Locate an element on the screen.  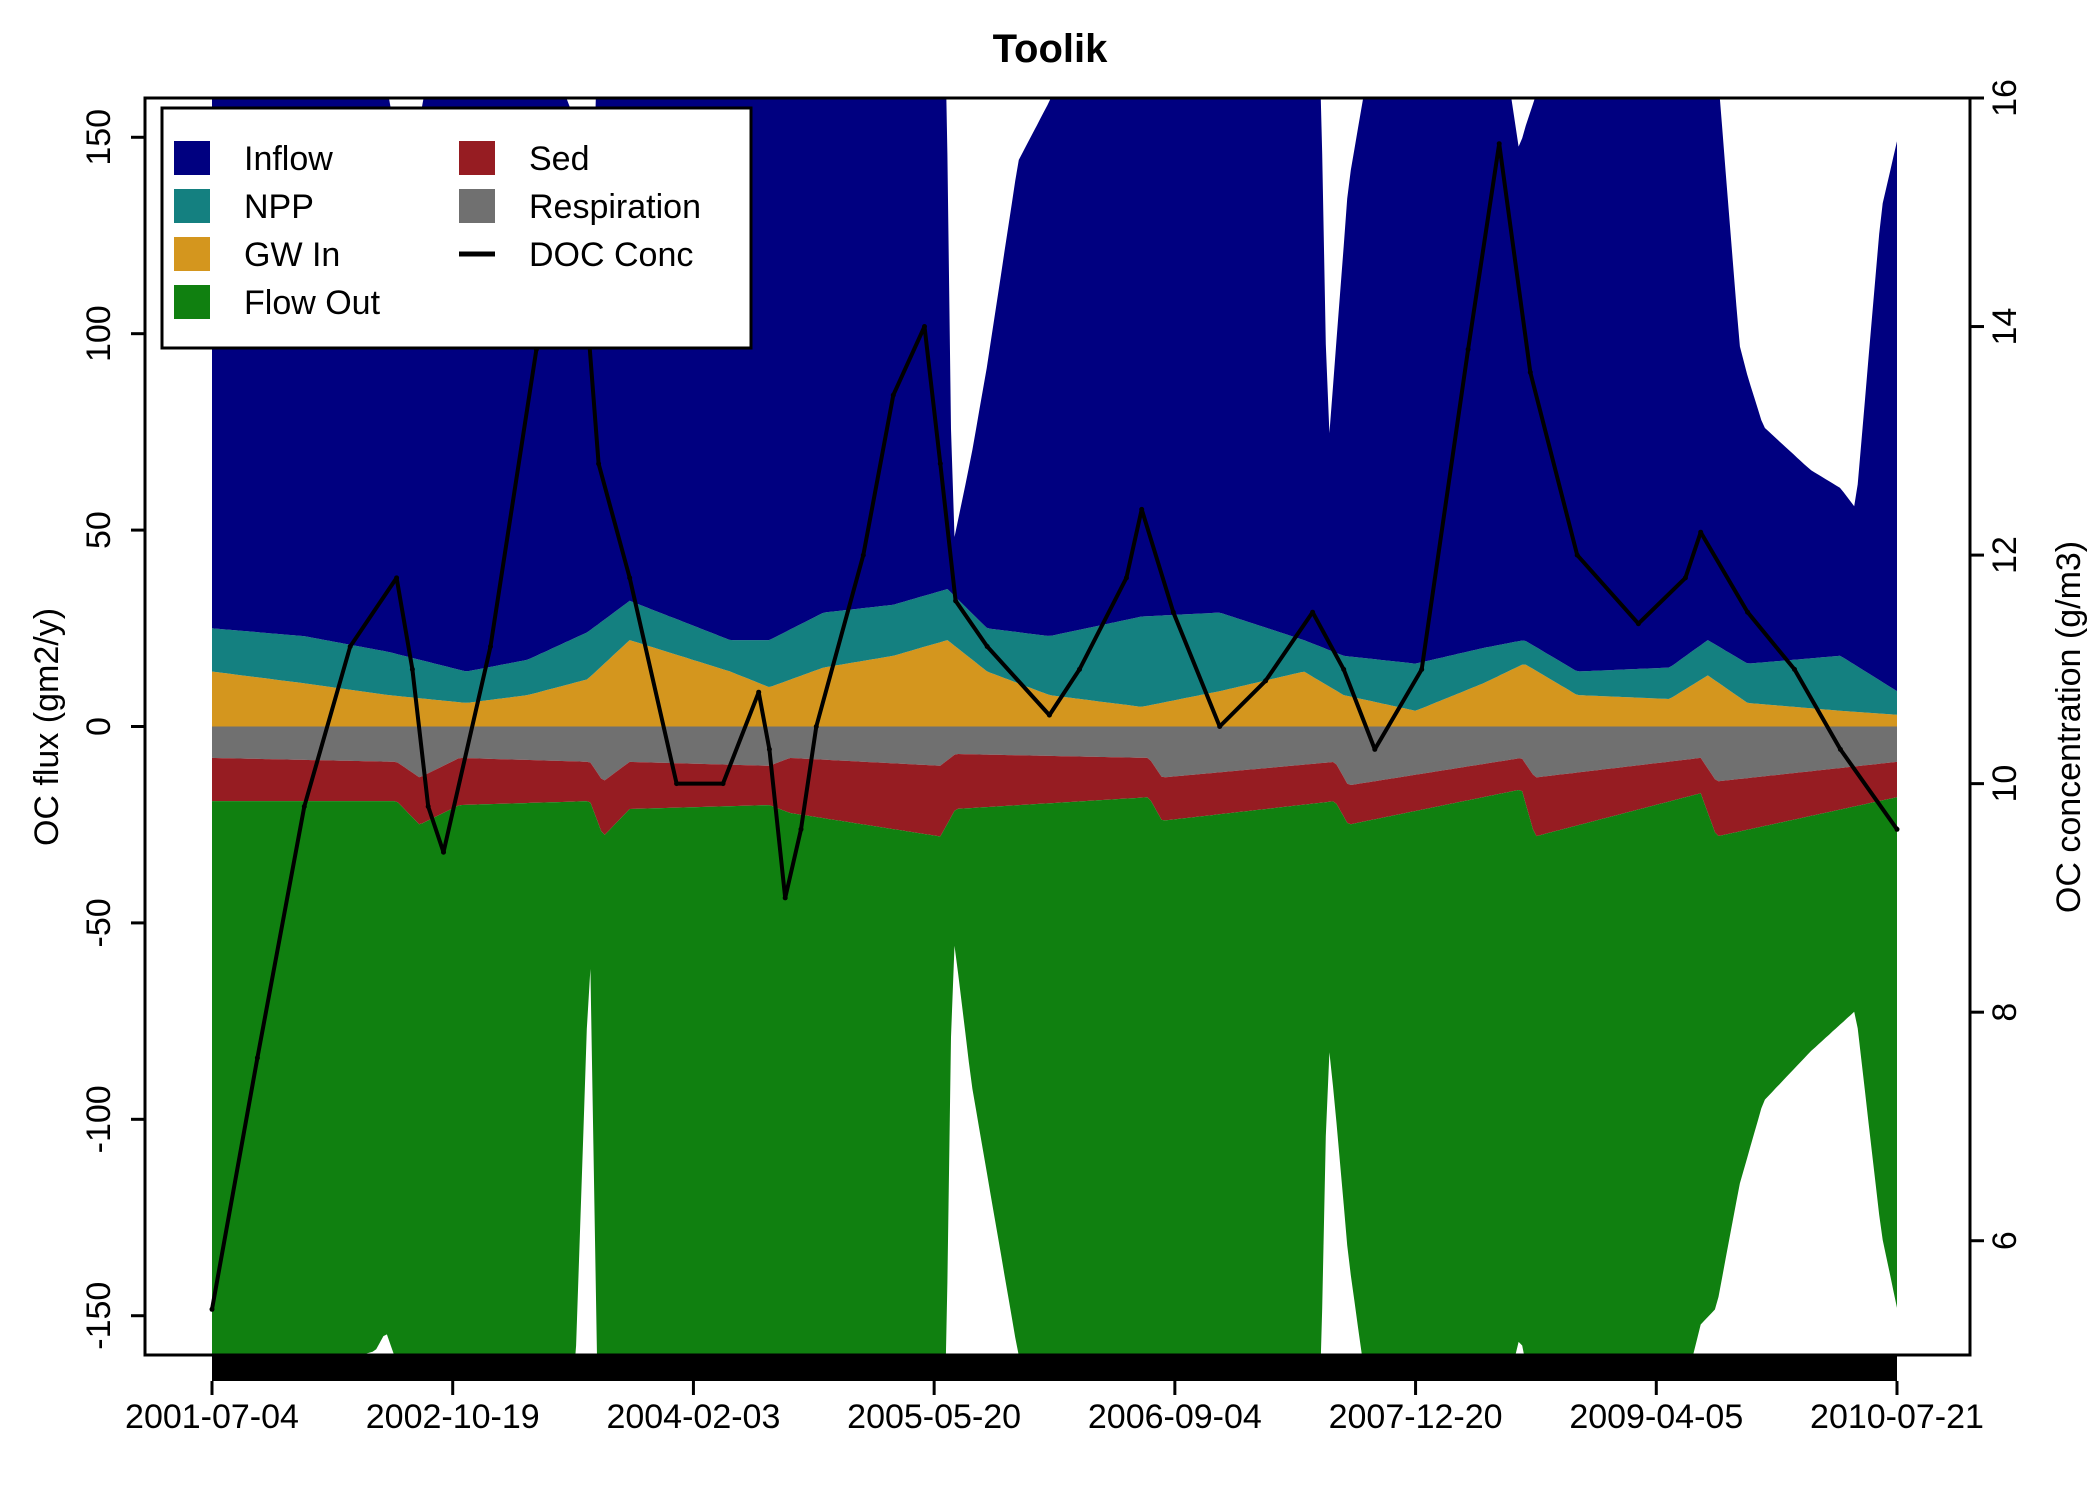
y2-axis-label: OC concentration (g/m3) is located at coordinates (2069, 727).